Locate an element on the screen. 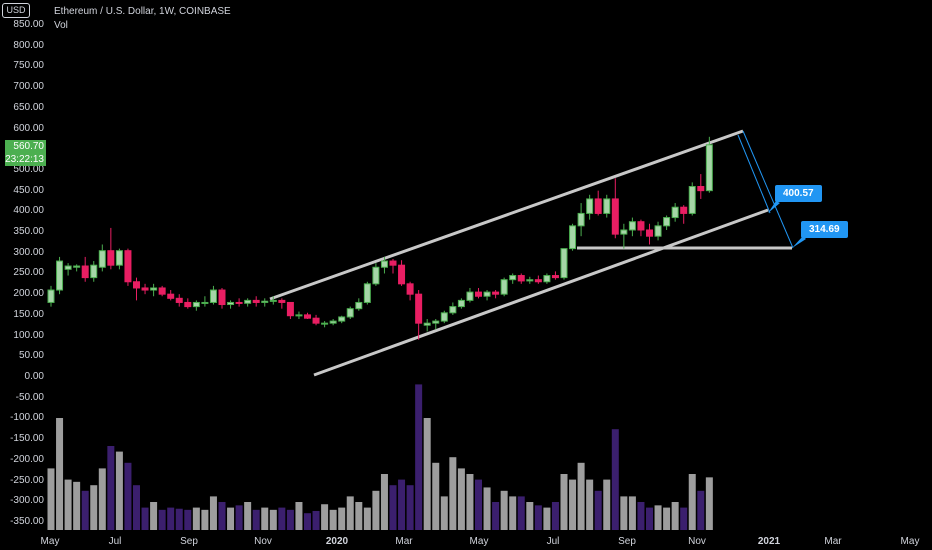  y-tick-label: -300.00 is located at coordinates (27, 501).